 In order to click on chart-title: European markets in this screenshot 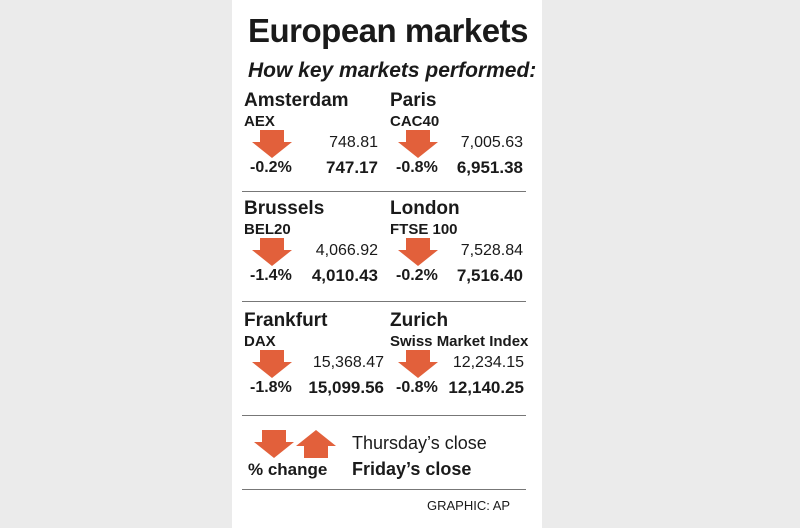, I will do `click(388, 30)`.